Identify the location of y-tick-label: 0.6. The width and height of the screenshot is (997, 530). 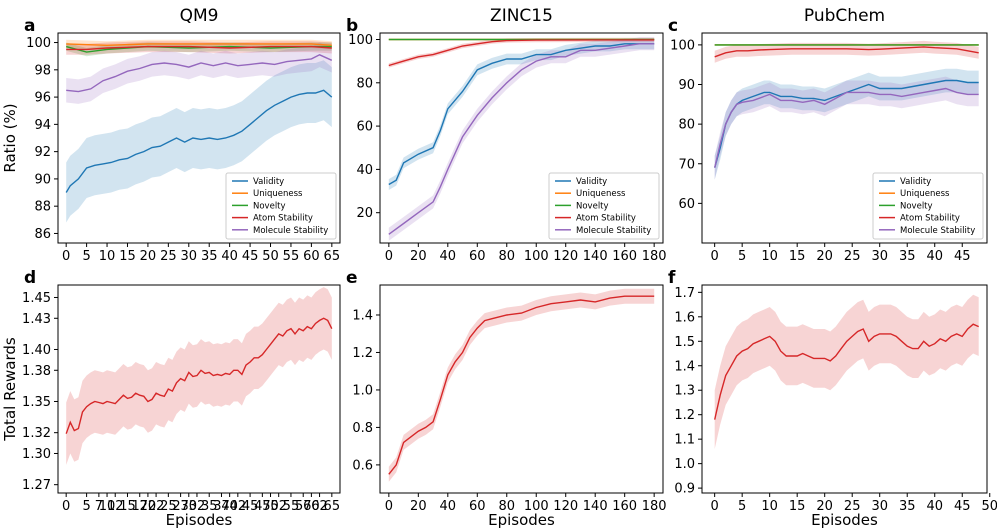
(362, 465).